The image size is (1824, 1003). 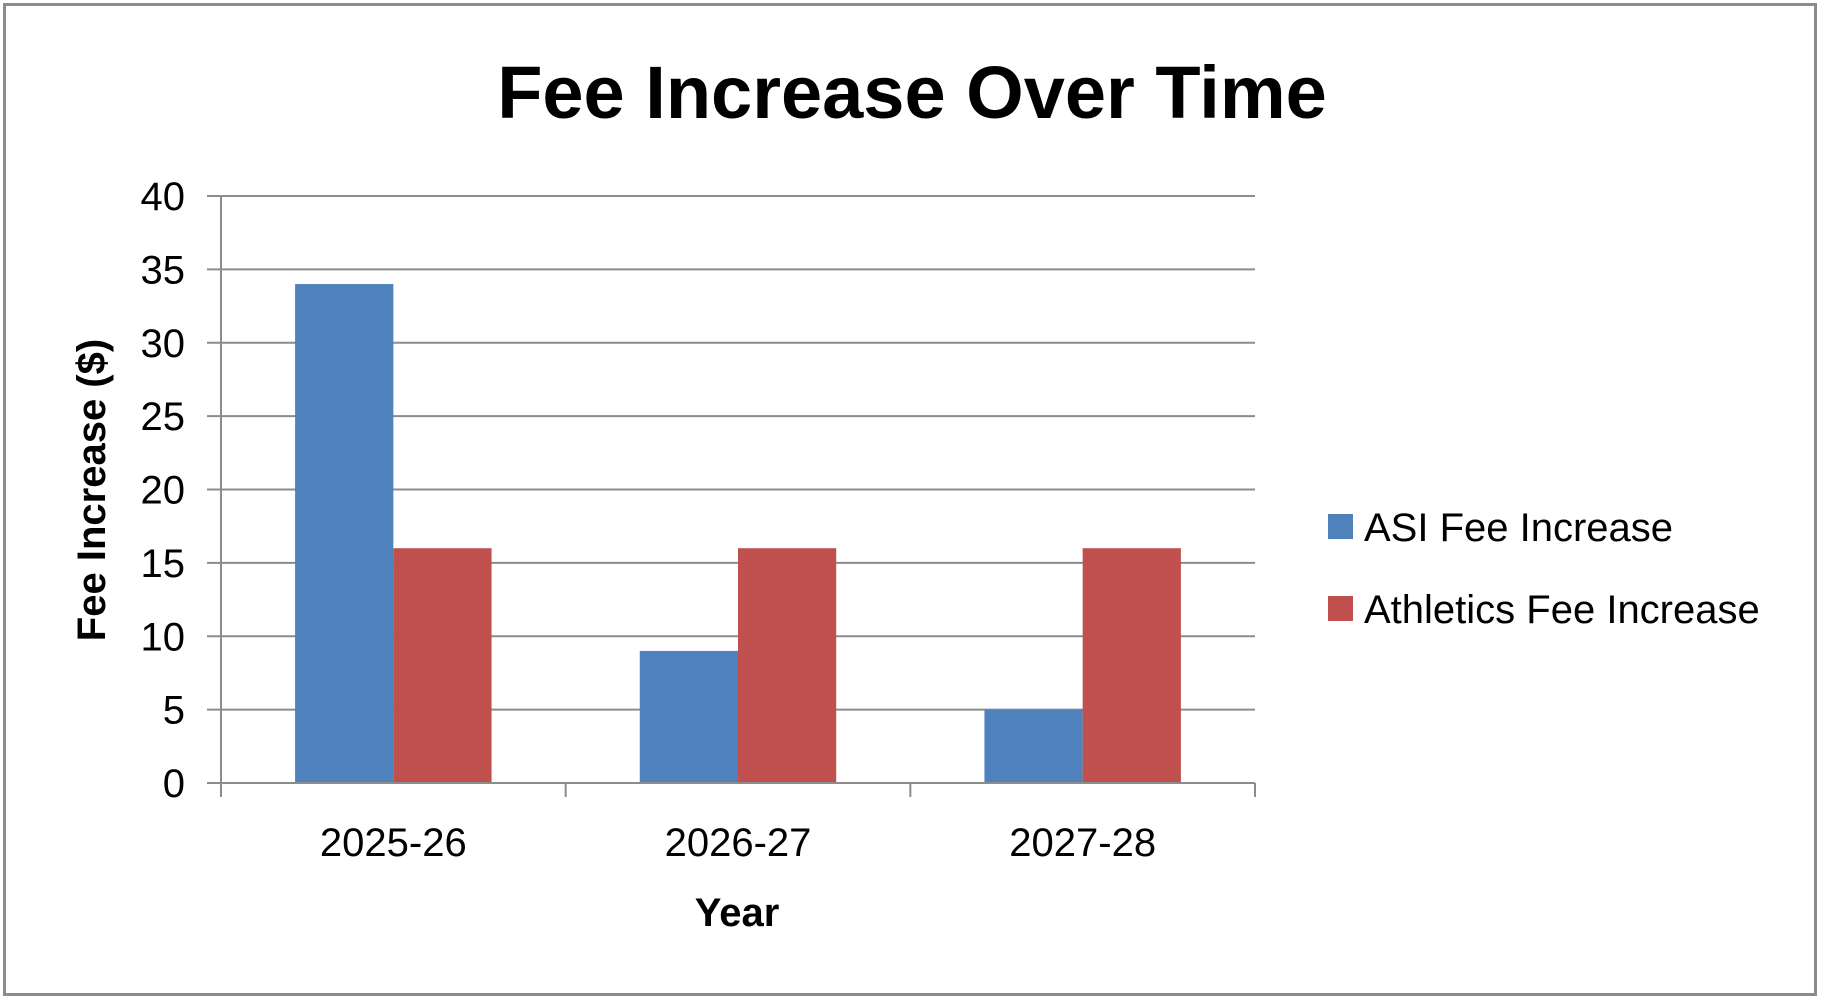 I want to click on y-tick-label: 30, so click(x=163, y=344).